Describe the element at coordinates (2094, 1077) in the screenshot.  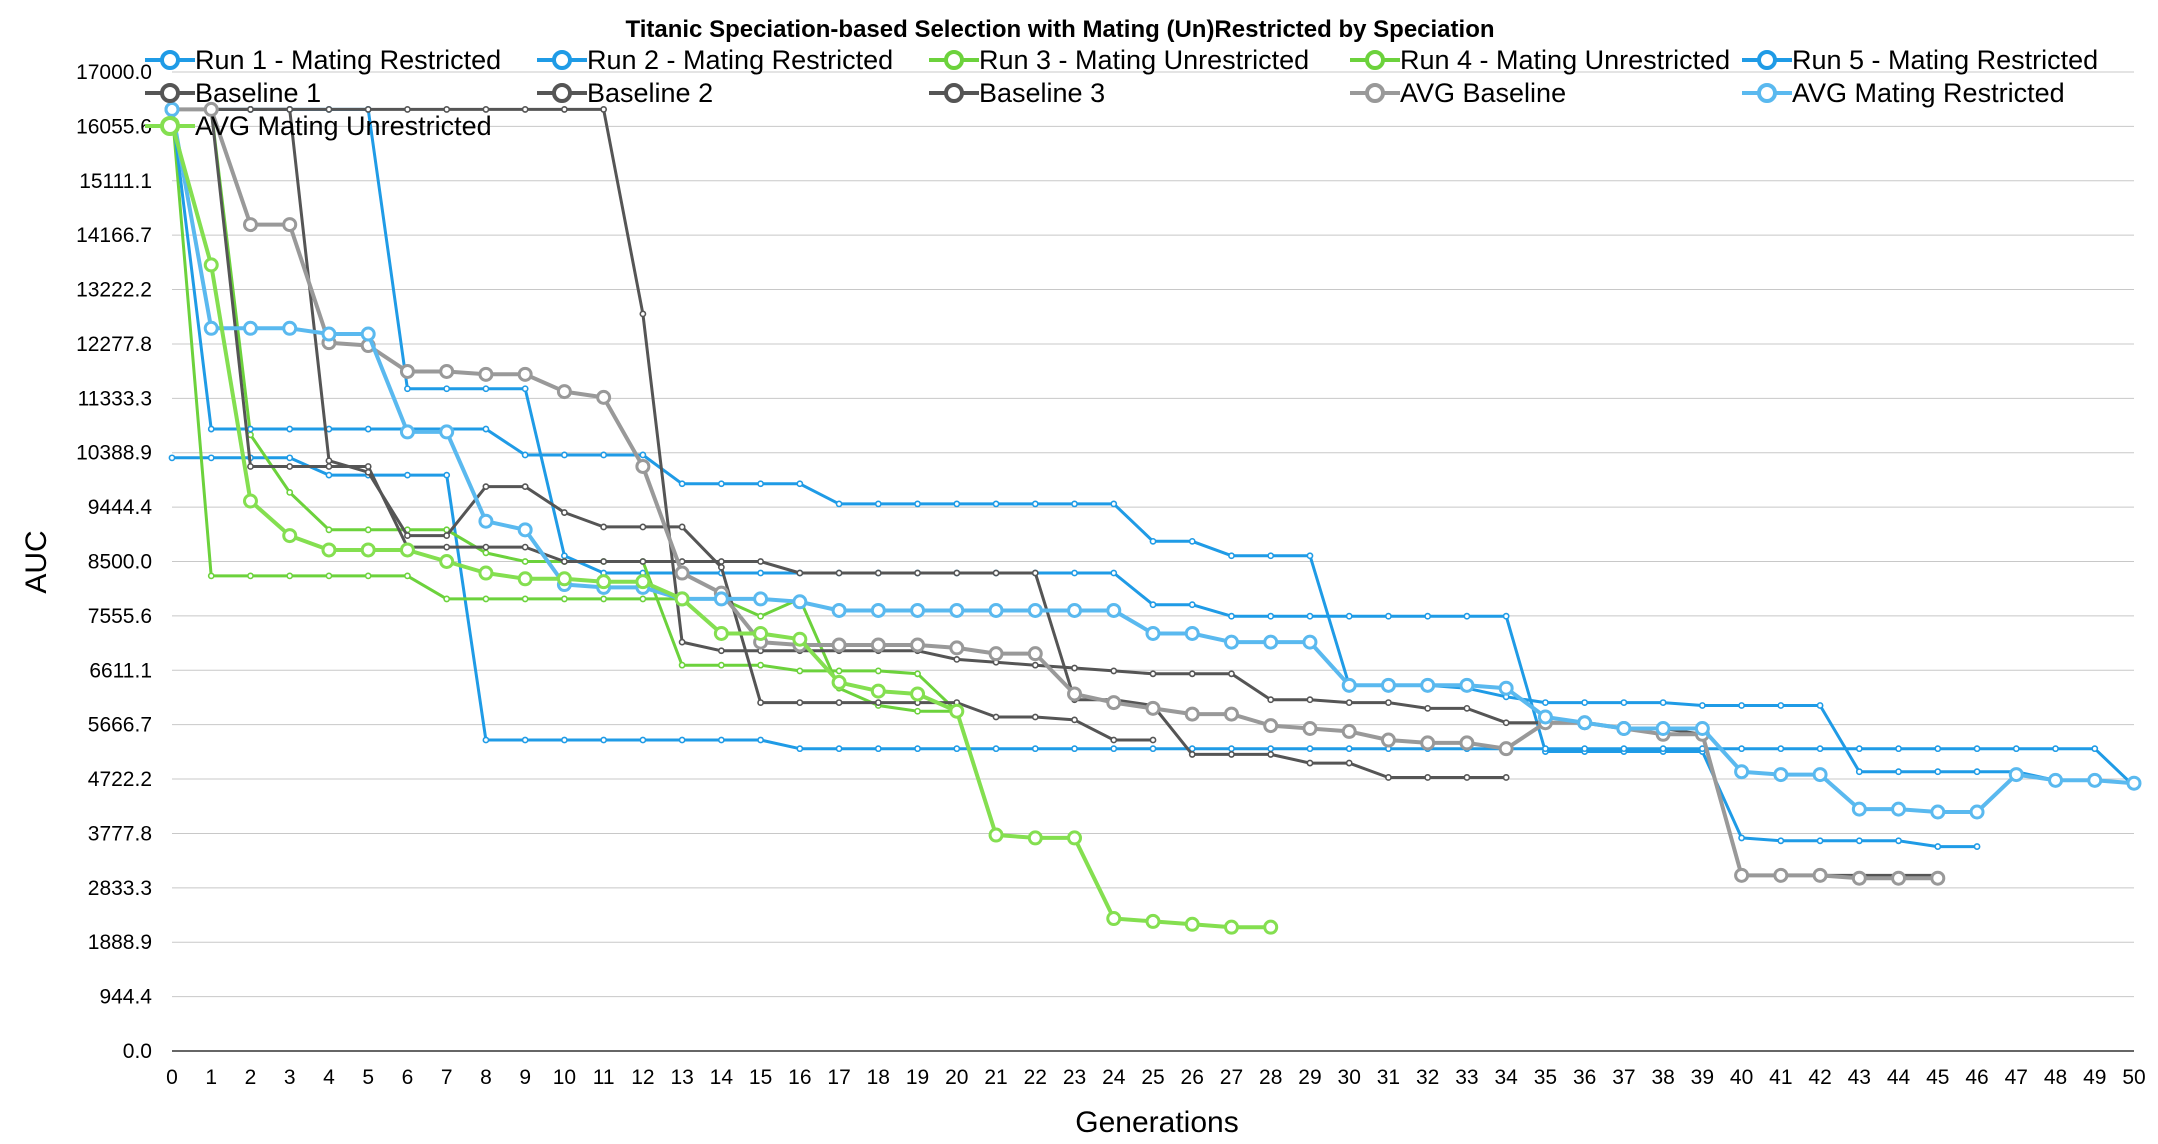
I see `x-tick-label: 49` at that location.